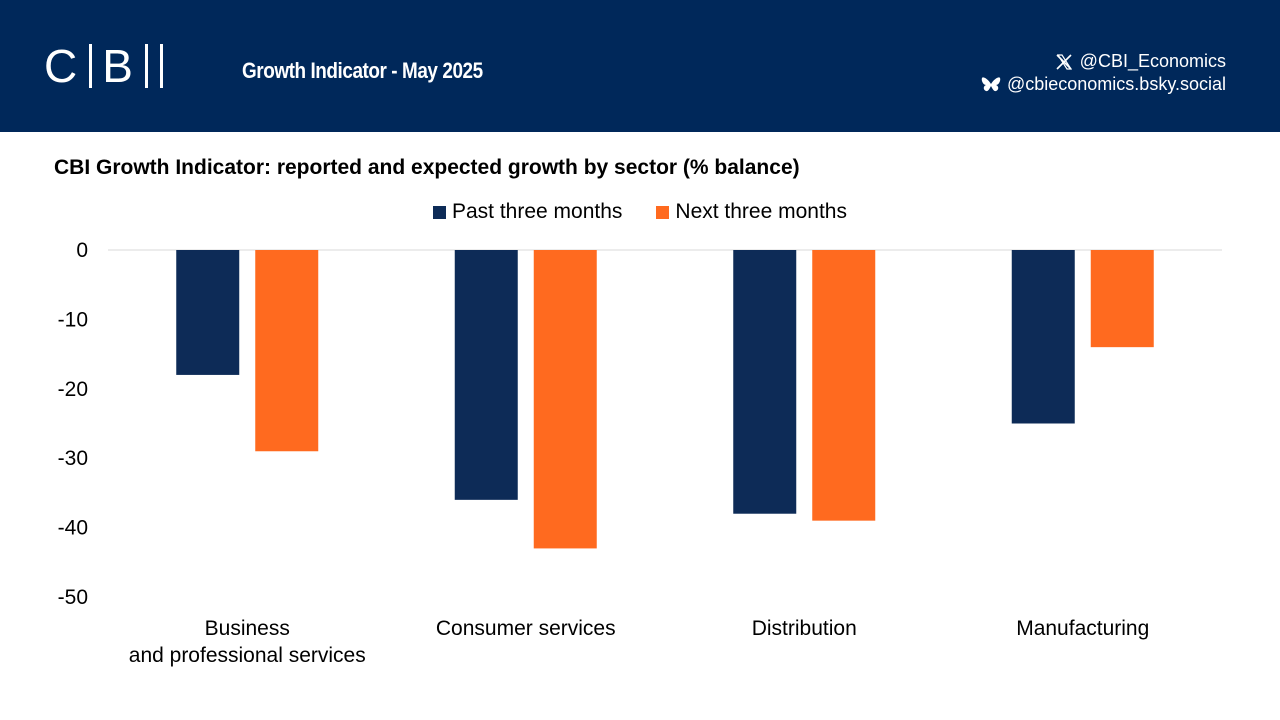 The width and height of the screenshot is (1280, 720). What do you see at coordinates (73, 528) in the screenshot?
I see `y-tick-label: -40` at bounding box center [73, 528].